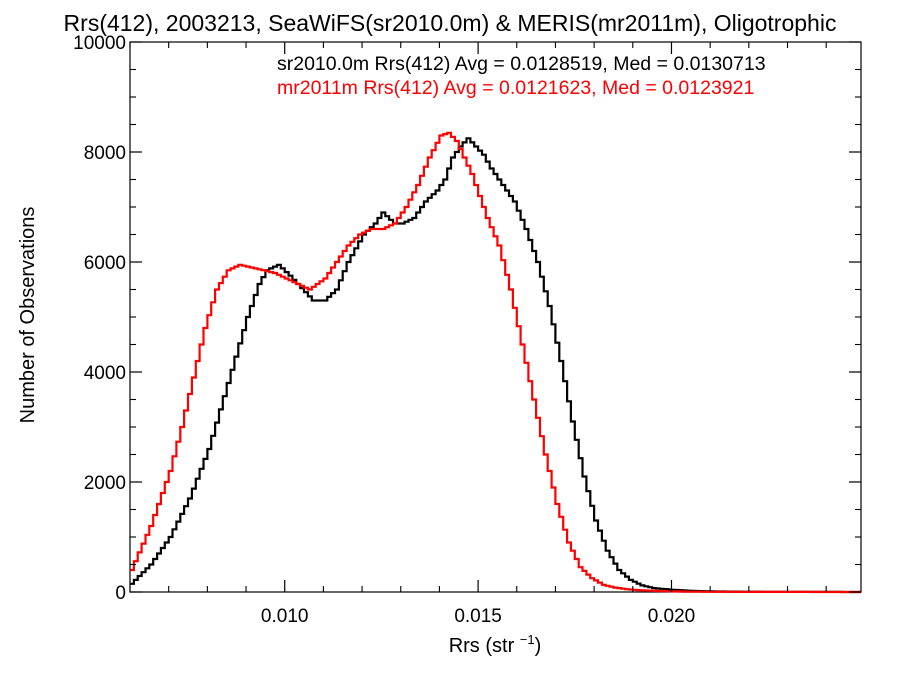 The height and width of the screenshot is (675, 900). Describe the element at coordinates (478, 616) in the screenshot. I see `x-tick-label: 0.015` at that location.